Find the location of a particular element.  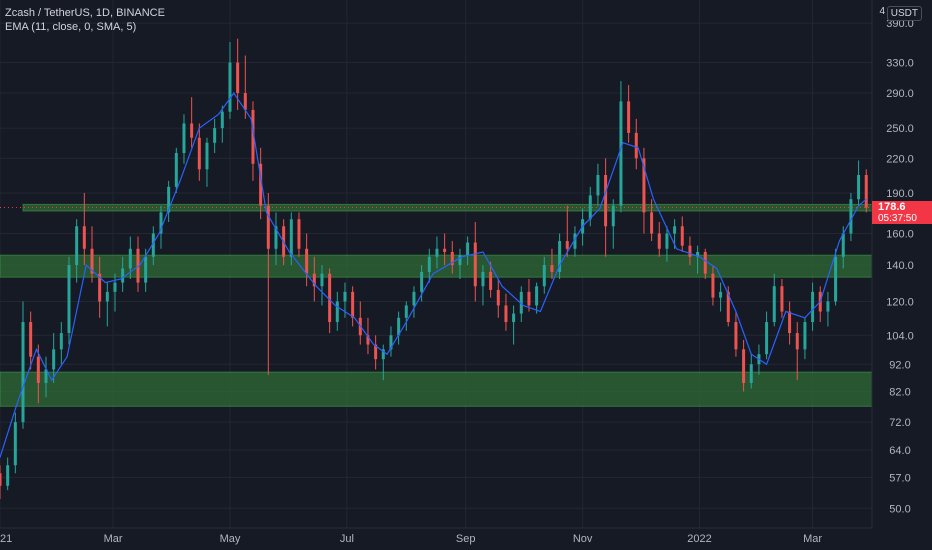

last-price-value: 178.6 is located at coordinates (892, 206).